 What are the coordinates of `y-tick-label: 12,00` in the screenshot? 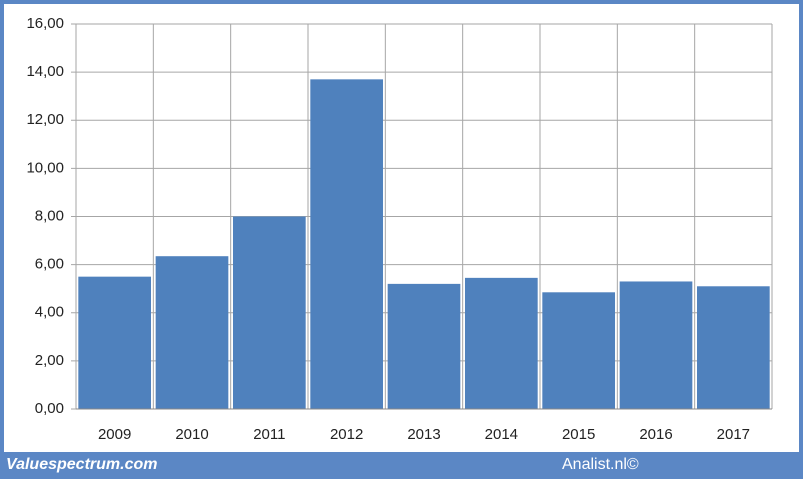 It's located at (45, 119).